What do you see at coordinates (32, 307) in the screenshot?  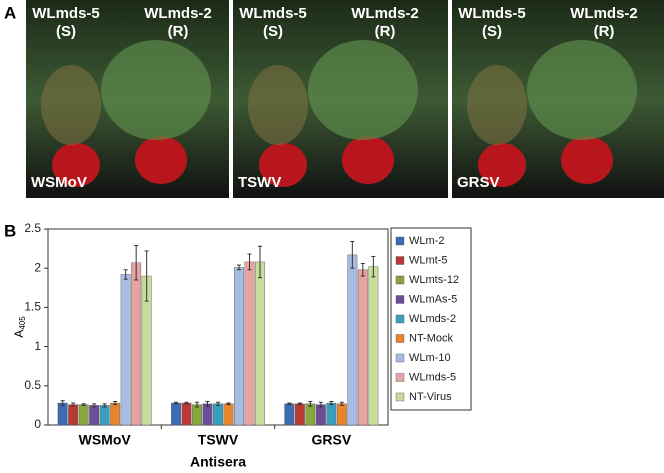 I see `y-tick-label: 1.5` at bounding box center [32, 307].